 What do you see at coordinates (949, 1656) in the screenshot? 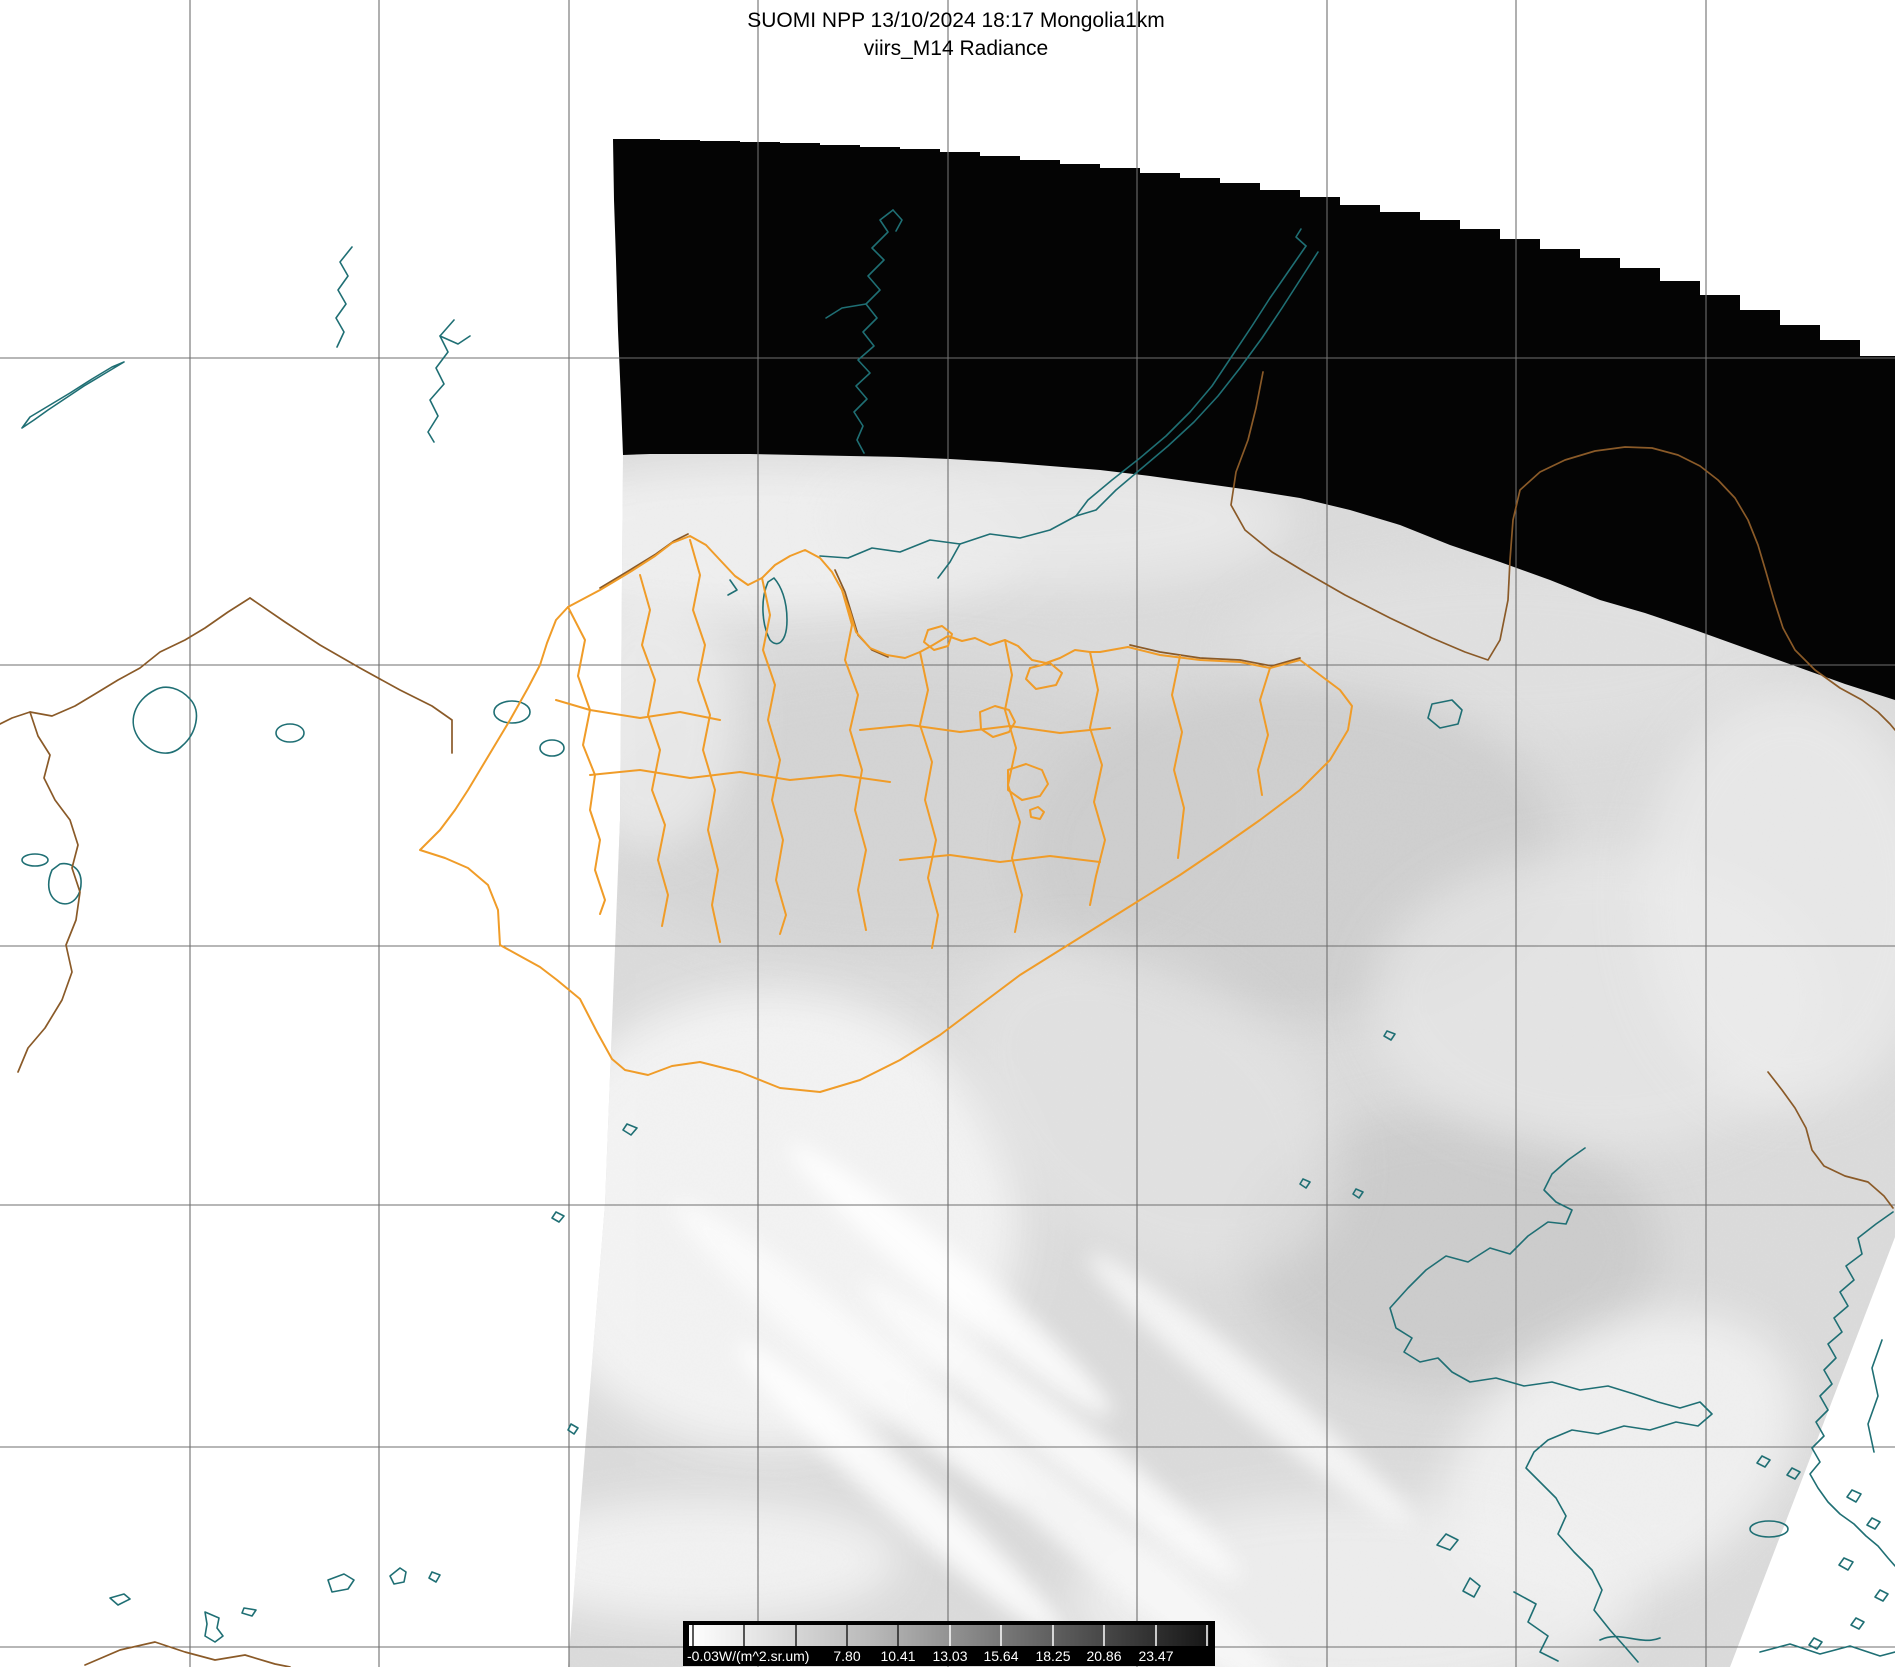
I see `colorbar-tick-label: 13.03` at bounding box center [949, 1656].